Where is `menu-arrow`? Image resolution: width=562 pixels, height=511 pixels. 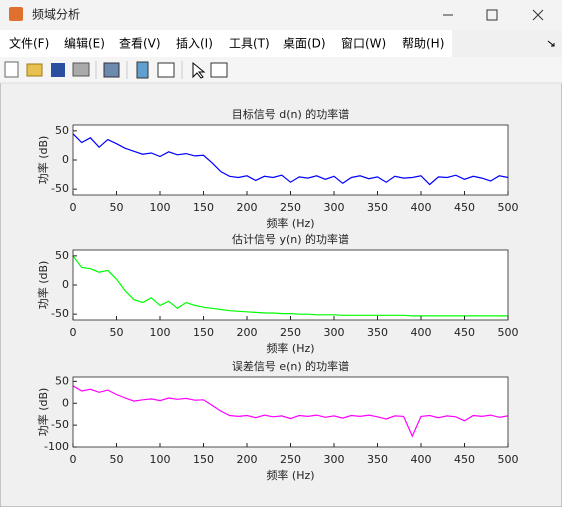
menu-arrow is located at coordinates (551, 43).